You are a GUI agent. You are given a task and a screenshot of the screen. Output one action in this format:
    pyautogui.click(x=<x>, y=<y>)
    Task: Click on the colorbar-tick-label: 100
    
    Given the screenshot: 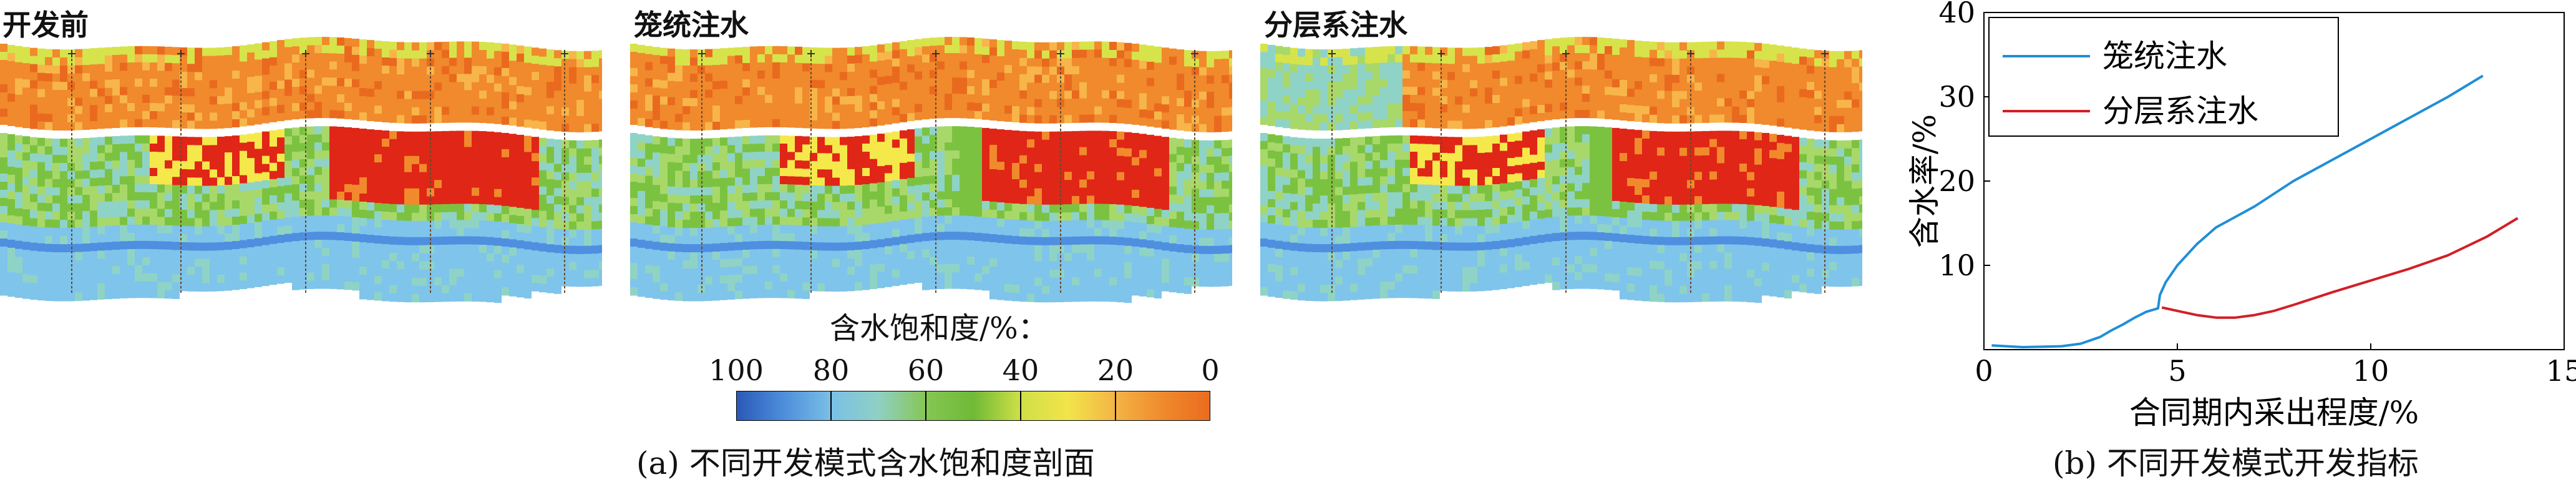 What is the action you would take?
    pyautogui.click(x=736, y=370)
    